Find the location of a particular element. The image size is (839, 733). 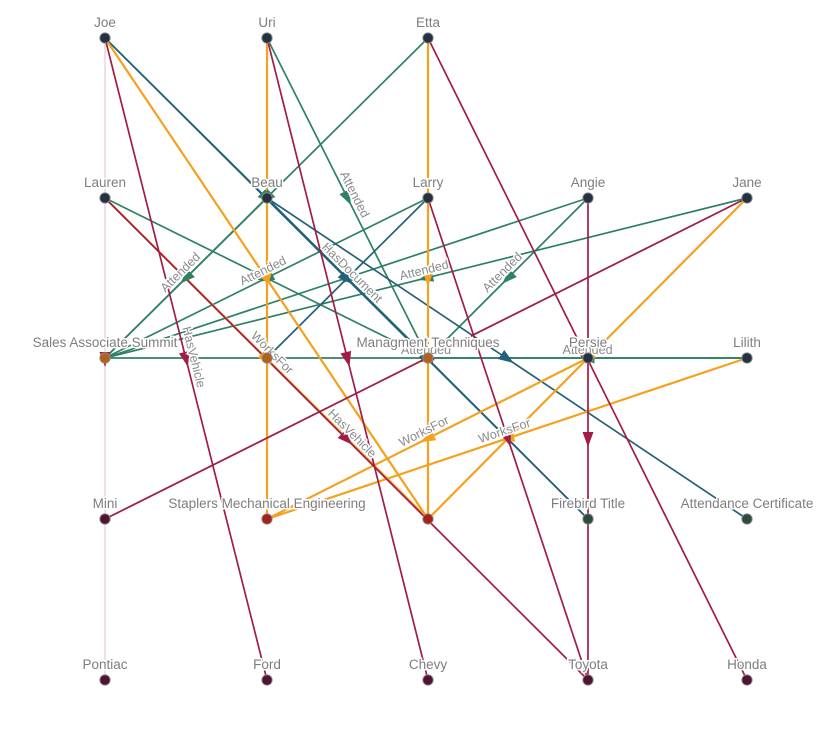

node-jane is located at coordinates (747, 198).